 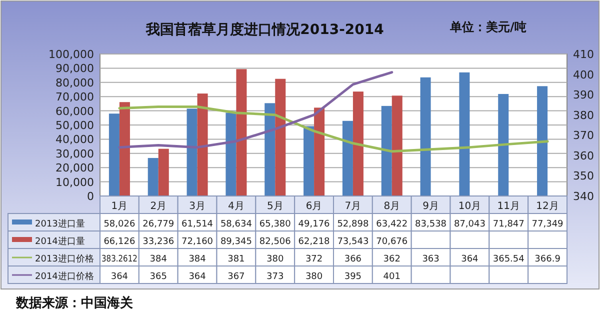 I want to click on data-label: 372, so click(x=314, y=259).